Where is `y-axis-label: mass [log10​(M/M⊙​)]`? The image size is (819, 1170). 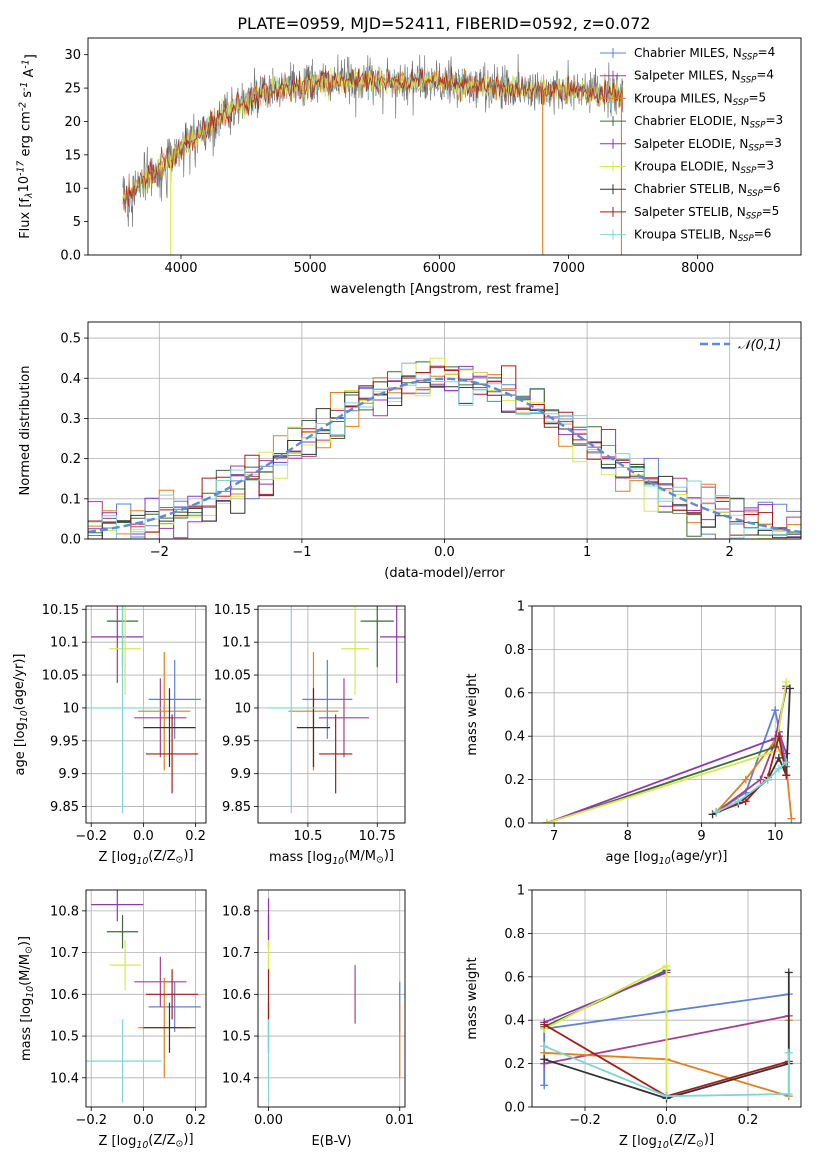
y-axis-label: mass [log10​(M/M⊙​)] is located at coordinates (26, 998).